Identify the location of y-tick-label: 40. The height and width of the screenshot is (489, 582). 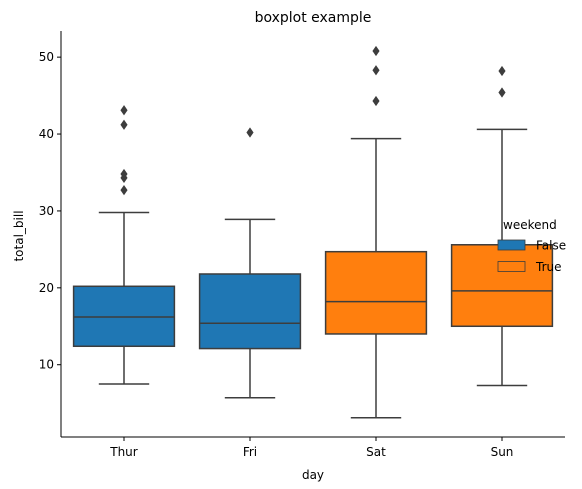
(46, 134).